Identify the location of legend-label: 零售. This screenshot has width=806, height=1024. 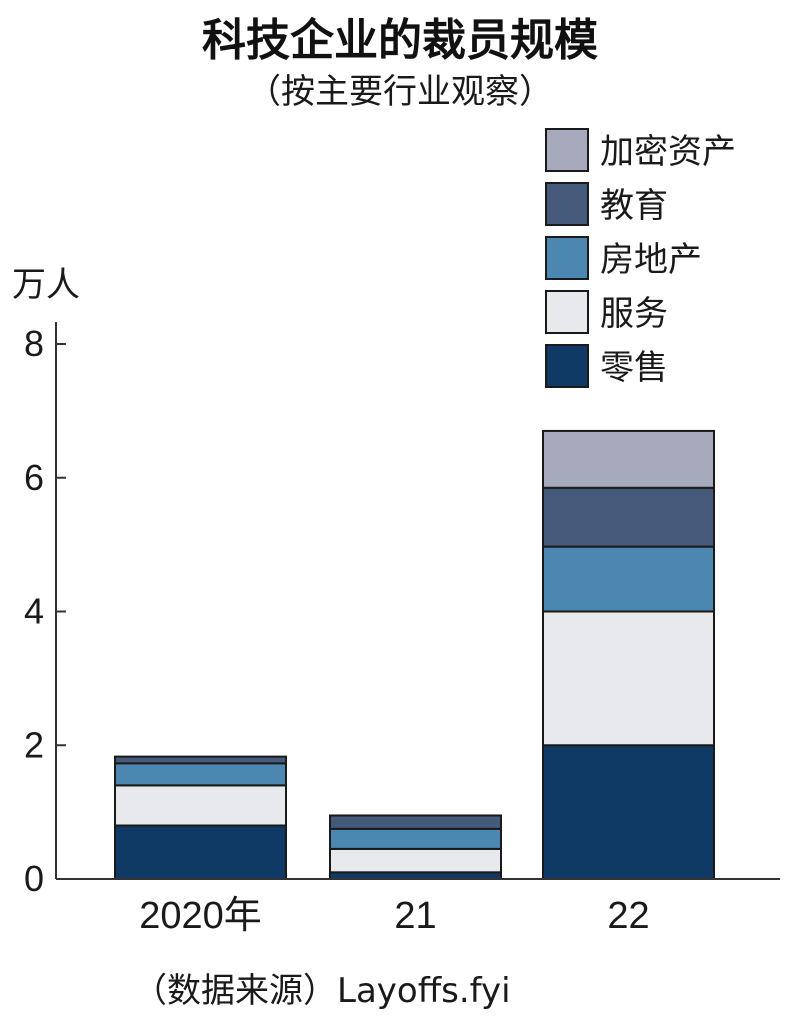
(634, 368).